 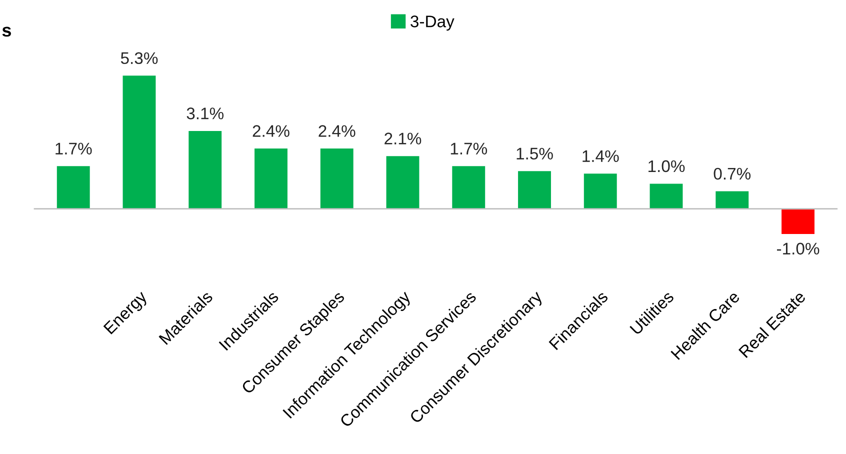 What do you see at coordinates (432, 23) in the screenshot?
I see `legend-label: 3-Day` at bounding box center [432, 23].